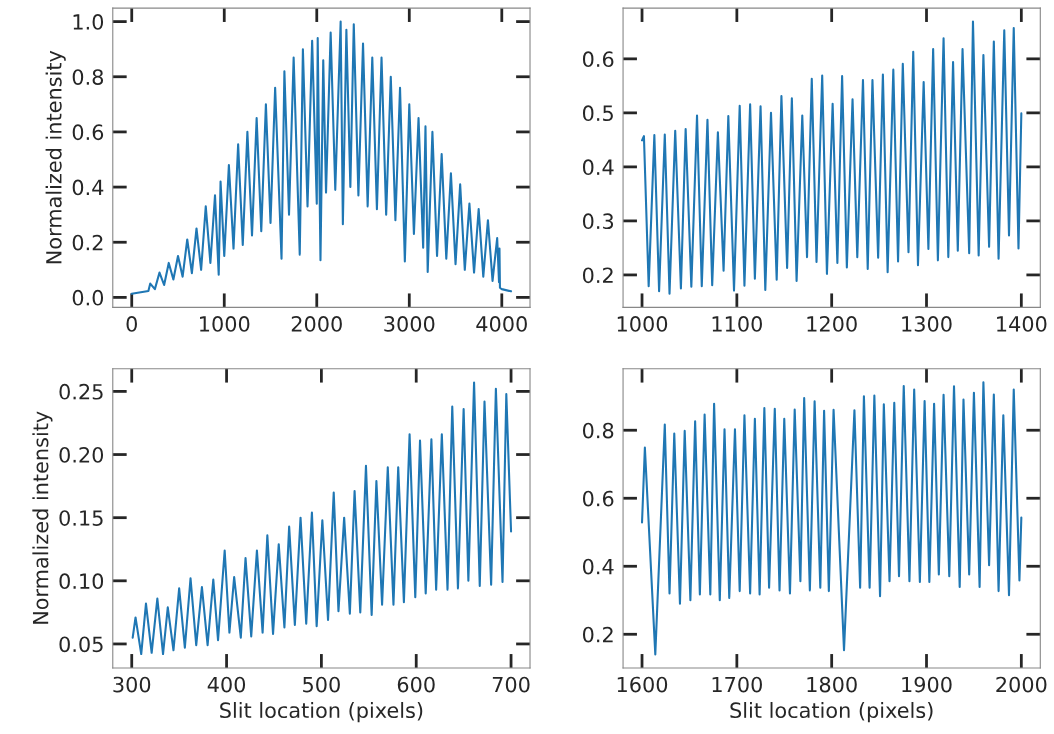 Image resolution: width=1054 pixels, height=734 pixels. I want to click on x-tick-label: 0, so click(131, 324).